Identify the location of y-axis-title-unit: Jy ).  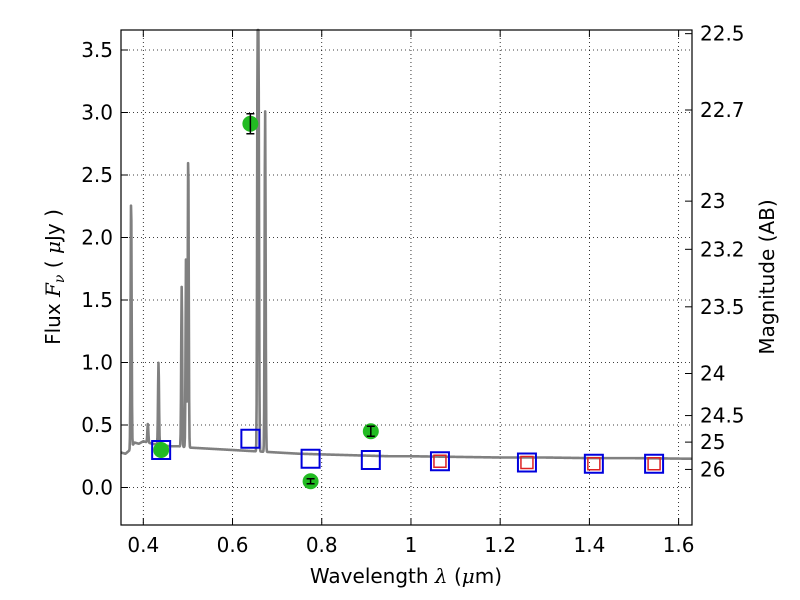
(53, 226).